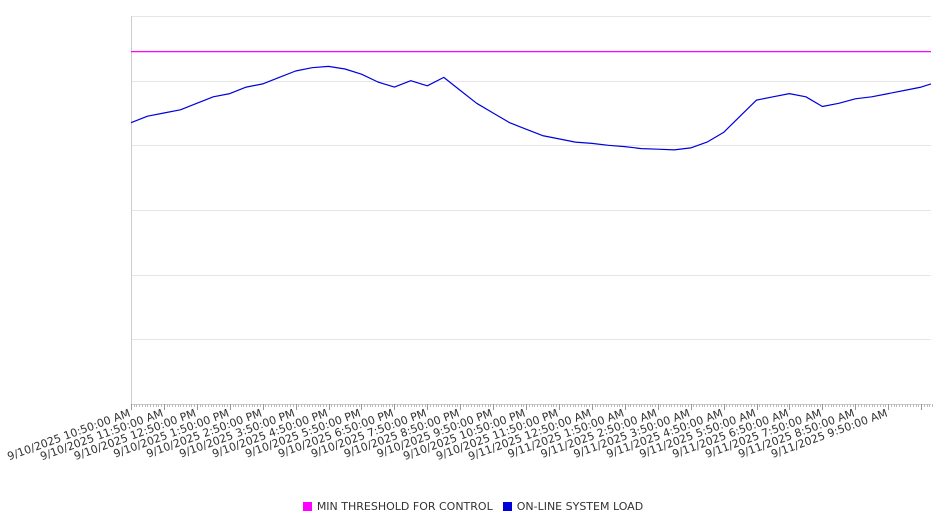 Image resolution: width=946 pixels, height=526 pixels. Describe the element at coordinates (532, 407) in the screenshot. I see `x-axis-ticks` at that location.